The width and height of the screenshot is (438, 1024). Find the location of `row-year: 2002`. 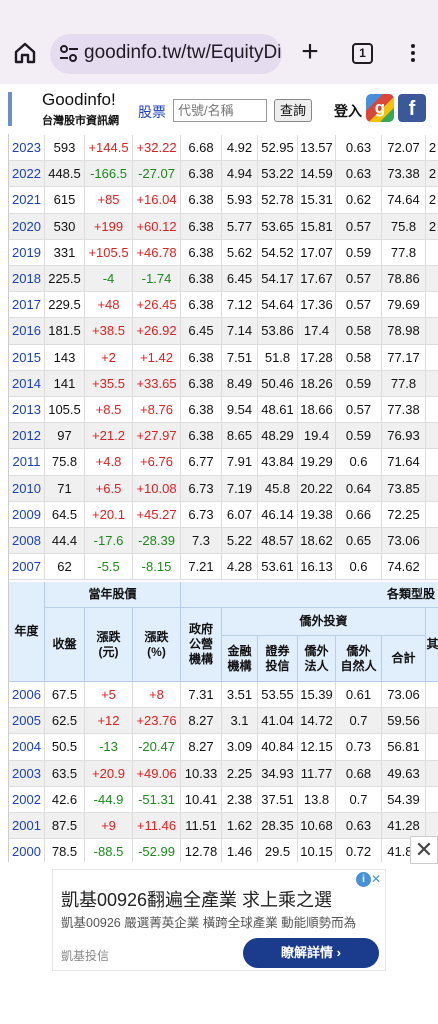

row-year: 2002 is located at coordinates (27, 799).